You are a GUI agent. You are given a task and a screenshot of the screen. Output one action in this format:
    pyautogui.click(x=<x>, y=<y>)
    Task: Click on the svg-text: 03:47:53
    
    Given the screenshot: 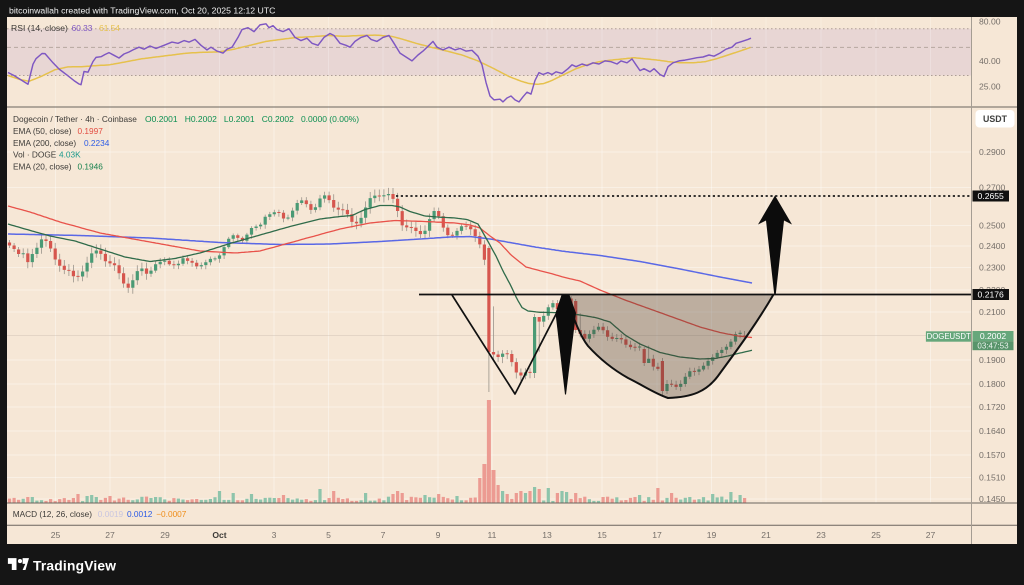 What is the action you would take?
    pyautogui.click(x=993, y=346)
    